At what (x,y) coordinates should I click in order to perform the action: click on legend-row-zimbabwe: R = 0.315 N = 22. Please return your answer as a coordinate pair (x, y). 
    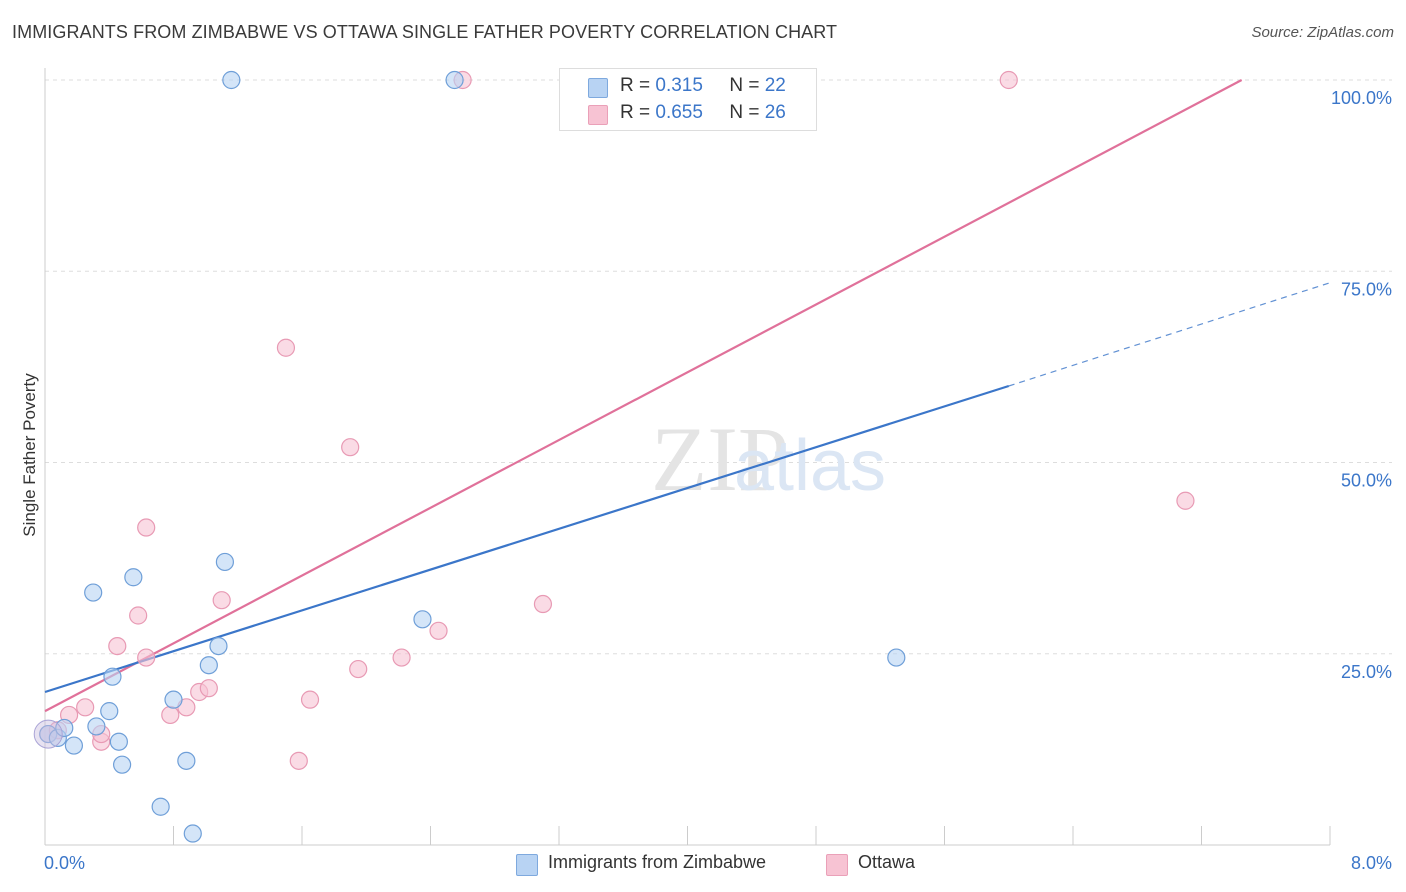
    Looking at the image, I should click on (688, 88).